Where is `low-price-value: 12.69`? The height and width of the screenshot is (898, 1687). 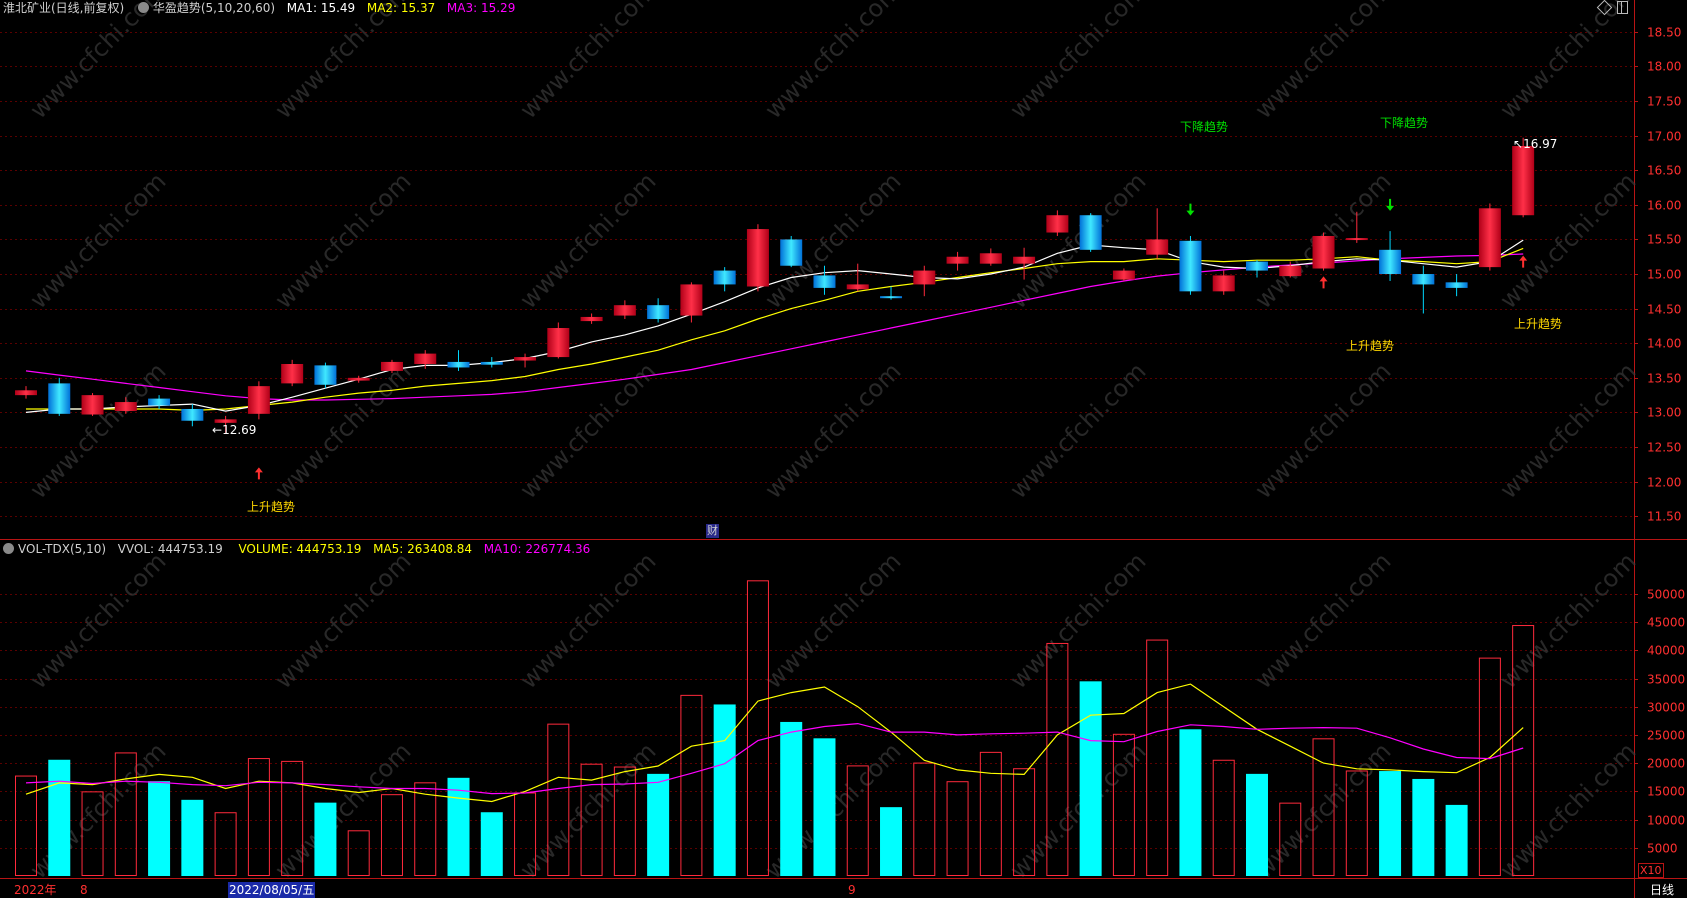 low-price-value: 12.69 is located at coordinates (239, 430).